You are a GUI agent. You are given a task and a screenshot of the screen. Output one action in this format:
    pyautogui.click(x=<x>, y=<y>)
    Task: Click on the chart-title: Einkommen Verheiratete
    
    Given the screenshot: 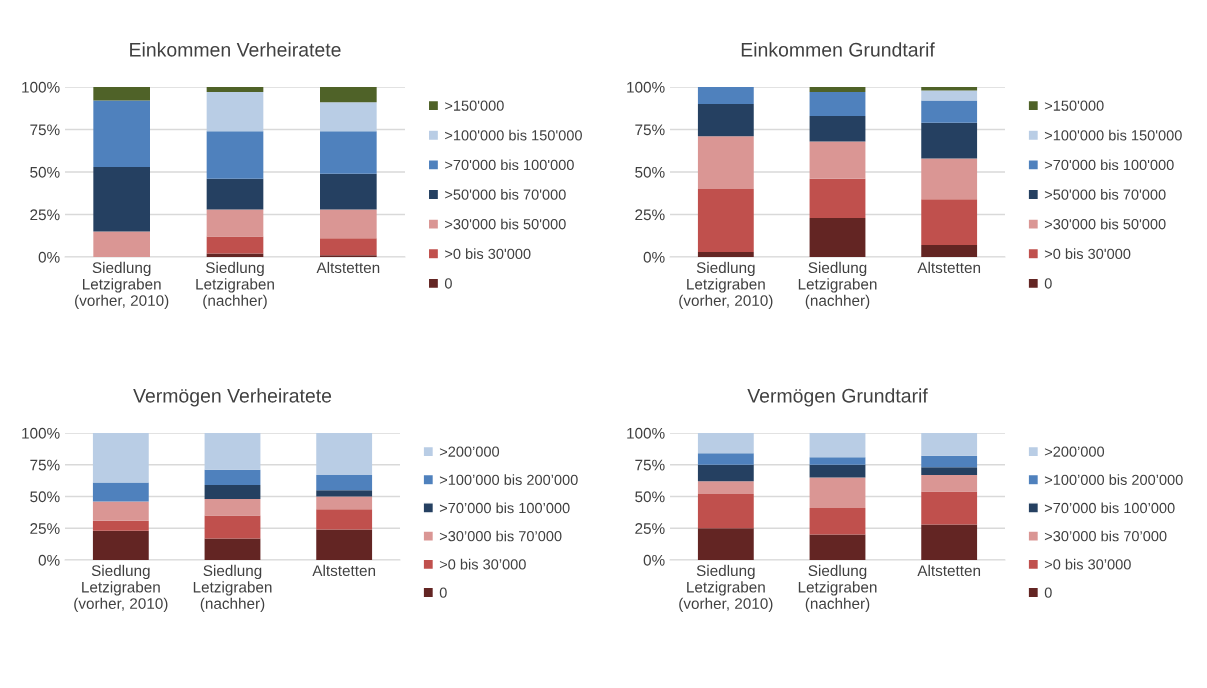 What is the action you would take?
    pyautogui.click(x=235, y=49)
    